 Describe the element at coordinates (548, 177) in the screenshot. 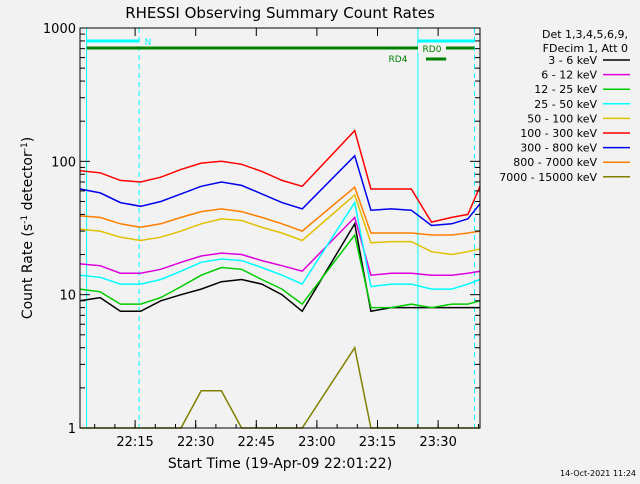

I see `legend-label-8: 7000 - 15000 keV` at that location.